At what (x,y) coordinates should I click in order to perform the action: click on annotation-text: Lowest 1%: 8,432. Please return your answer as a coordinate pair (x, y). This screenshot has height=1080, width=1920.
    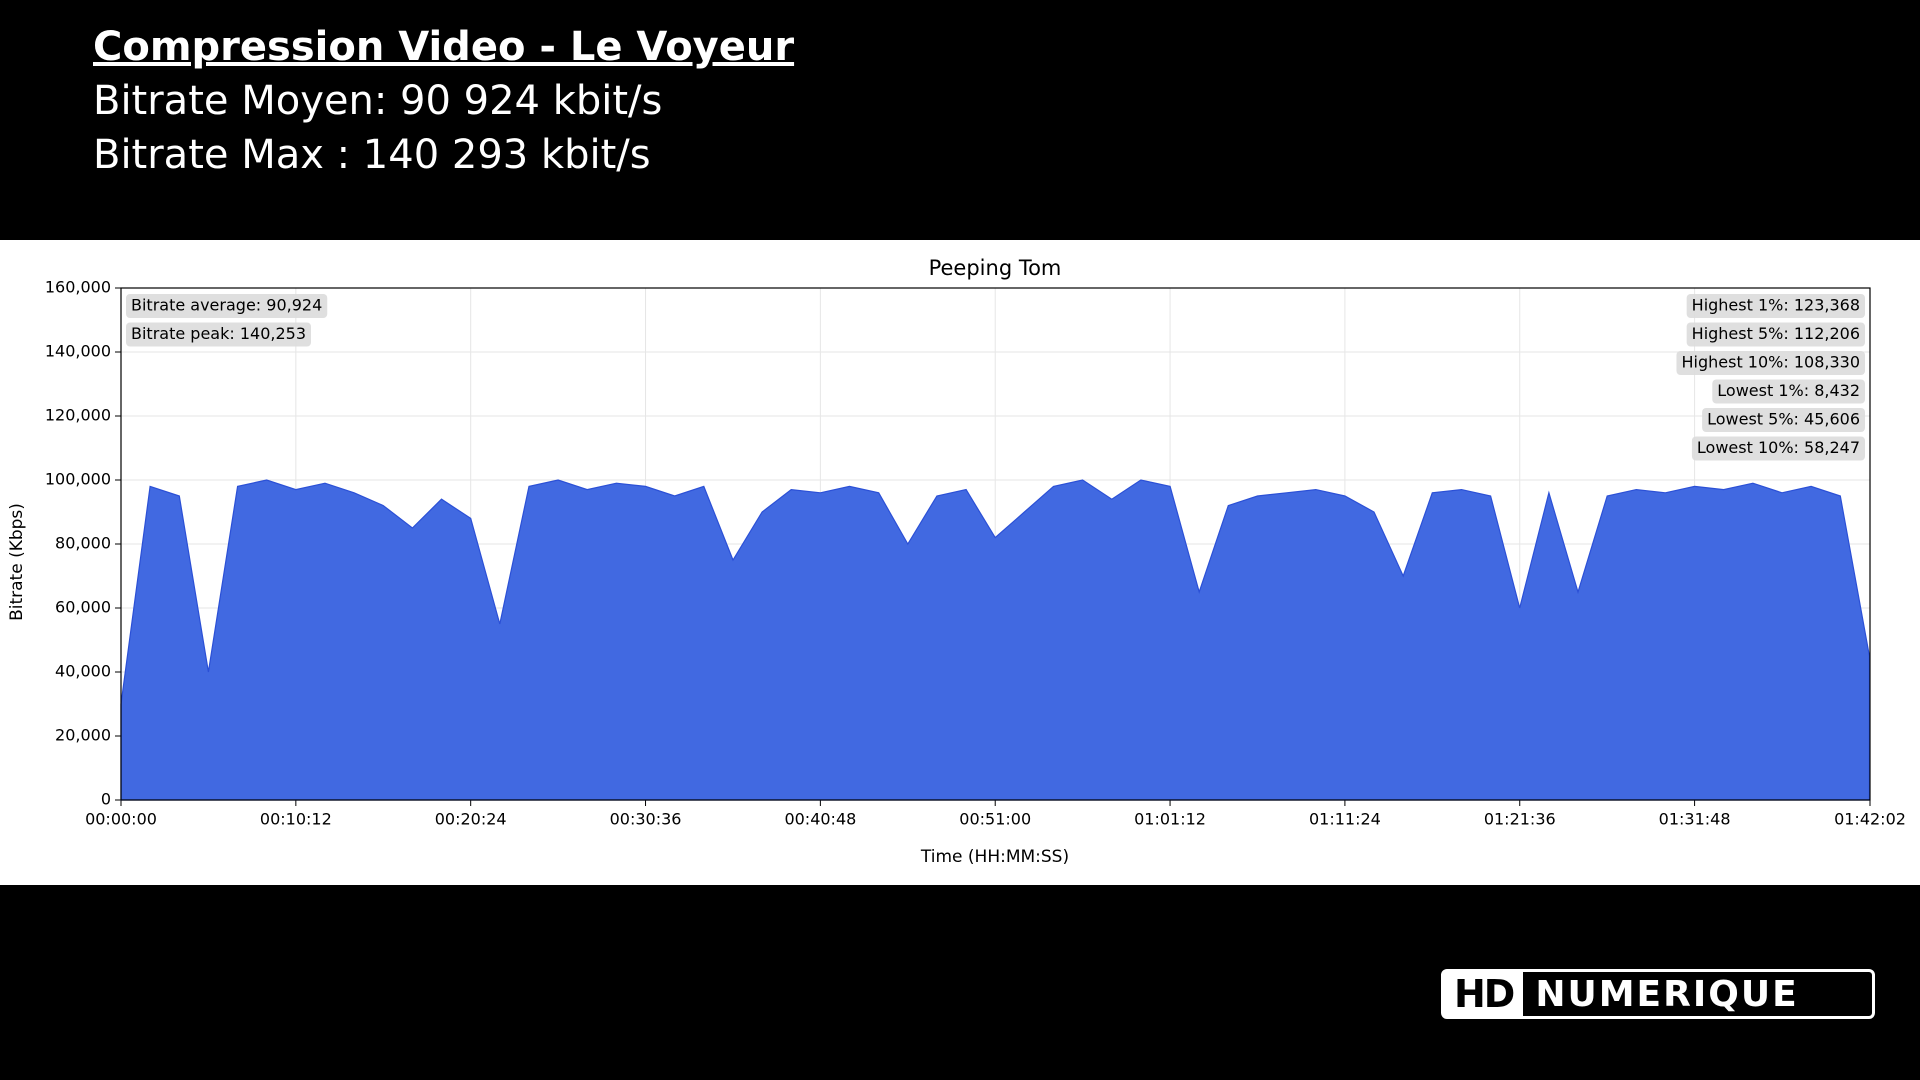
    Looking at the image, I should click on (1788, 390).